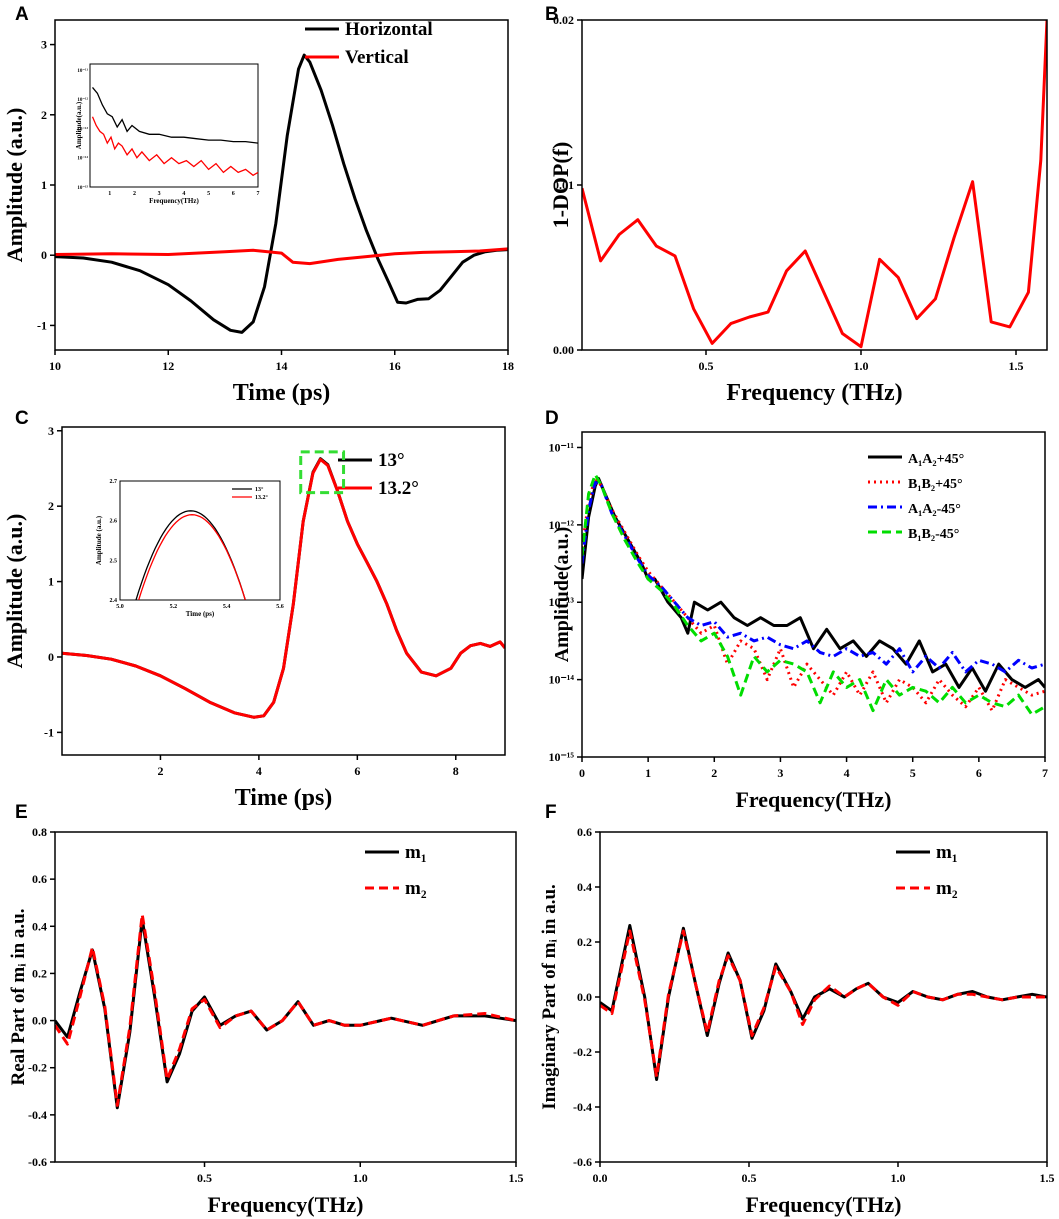 The height and width of the screenshot is (1219, 1059). Describe the element at coordinates (563, 20) in the screenshot. I see `y-tick-label: 0.02` at that location.